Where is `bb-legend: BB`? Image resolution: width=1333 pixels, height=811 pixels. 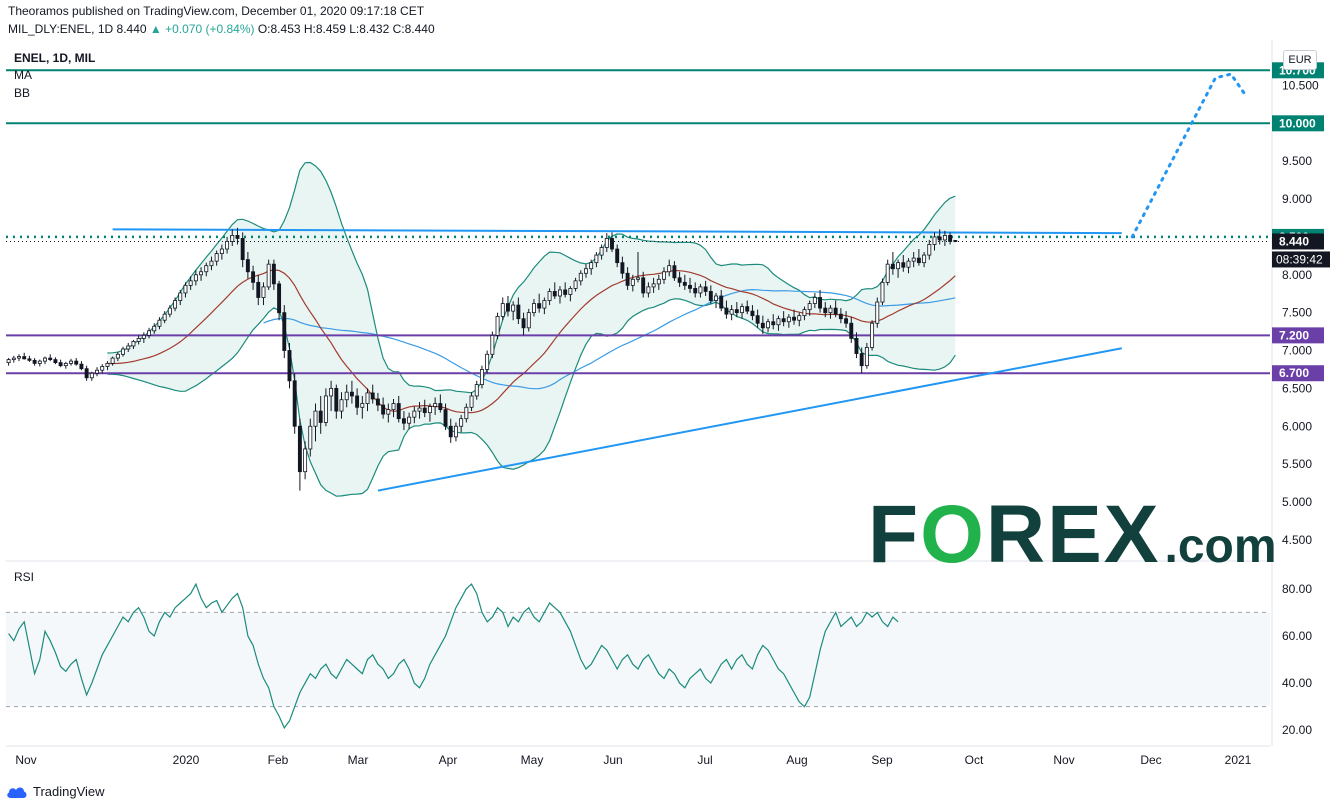 bb-legend: BB is located at coordinates (22, 93).